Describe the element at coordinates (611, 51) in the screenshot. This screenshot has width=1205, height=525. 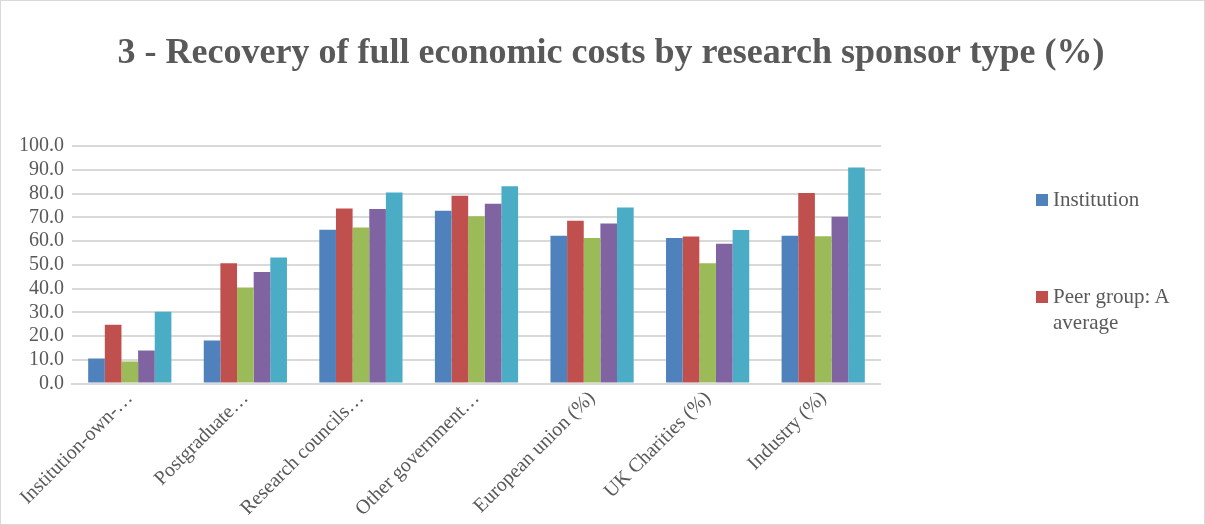
I see `chart-title: 3 - Recovery of full economic costs by research sponsor type (%)` at that location.